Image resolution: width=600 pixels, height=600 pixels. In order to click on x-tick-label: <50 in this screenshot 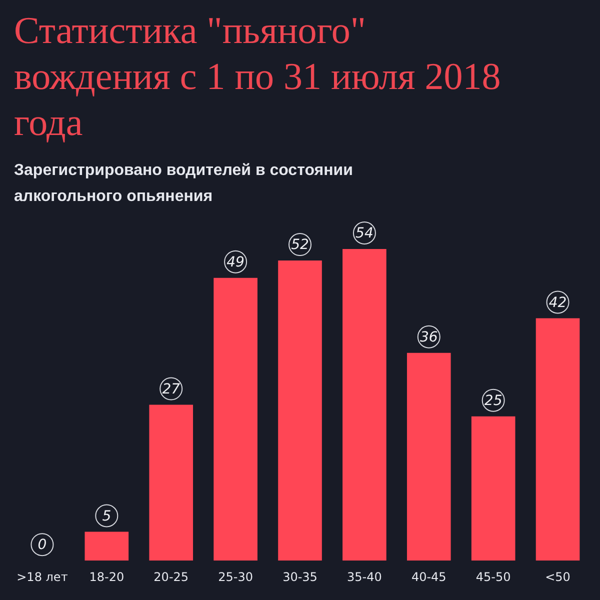, I will do `click(557, 577)`.